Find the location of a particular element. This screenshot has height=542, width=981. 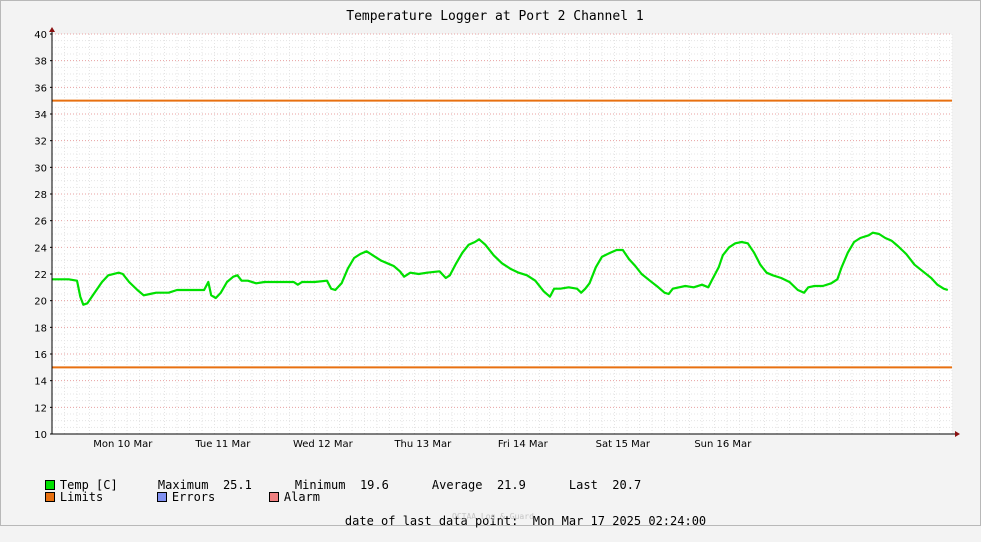

series-layer is located at coordinates (500, 268).